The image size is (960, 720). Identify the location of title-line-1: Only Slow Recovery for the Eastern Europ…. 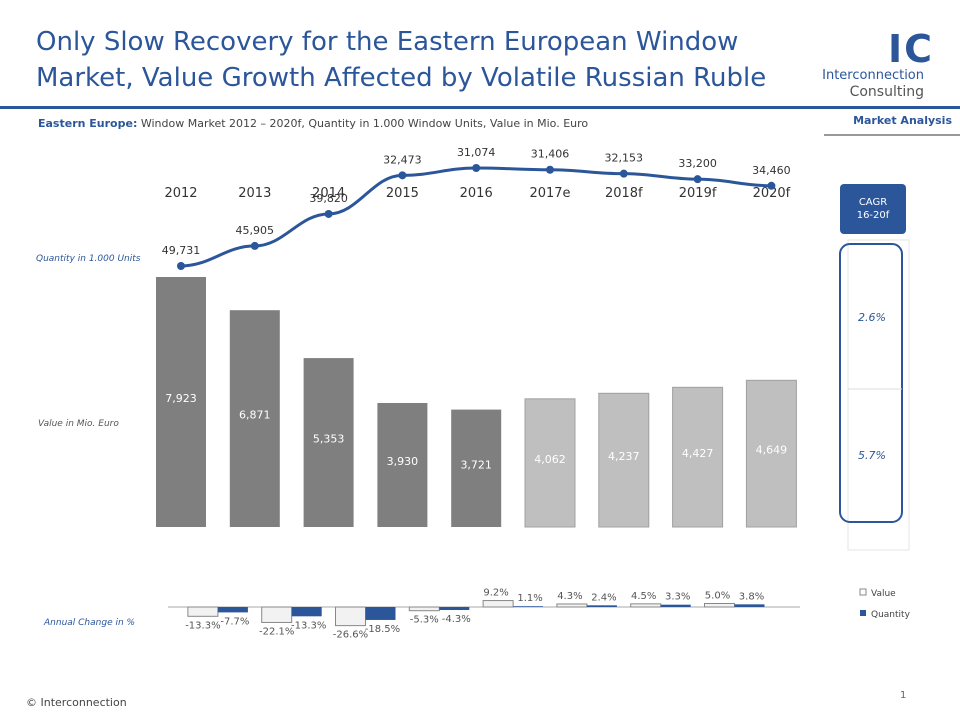
(387, 42).